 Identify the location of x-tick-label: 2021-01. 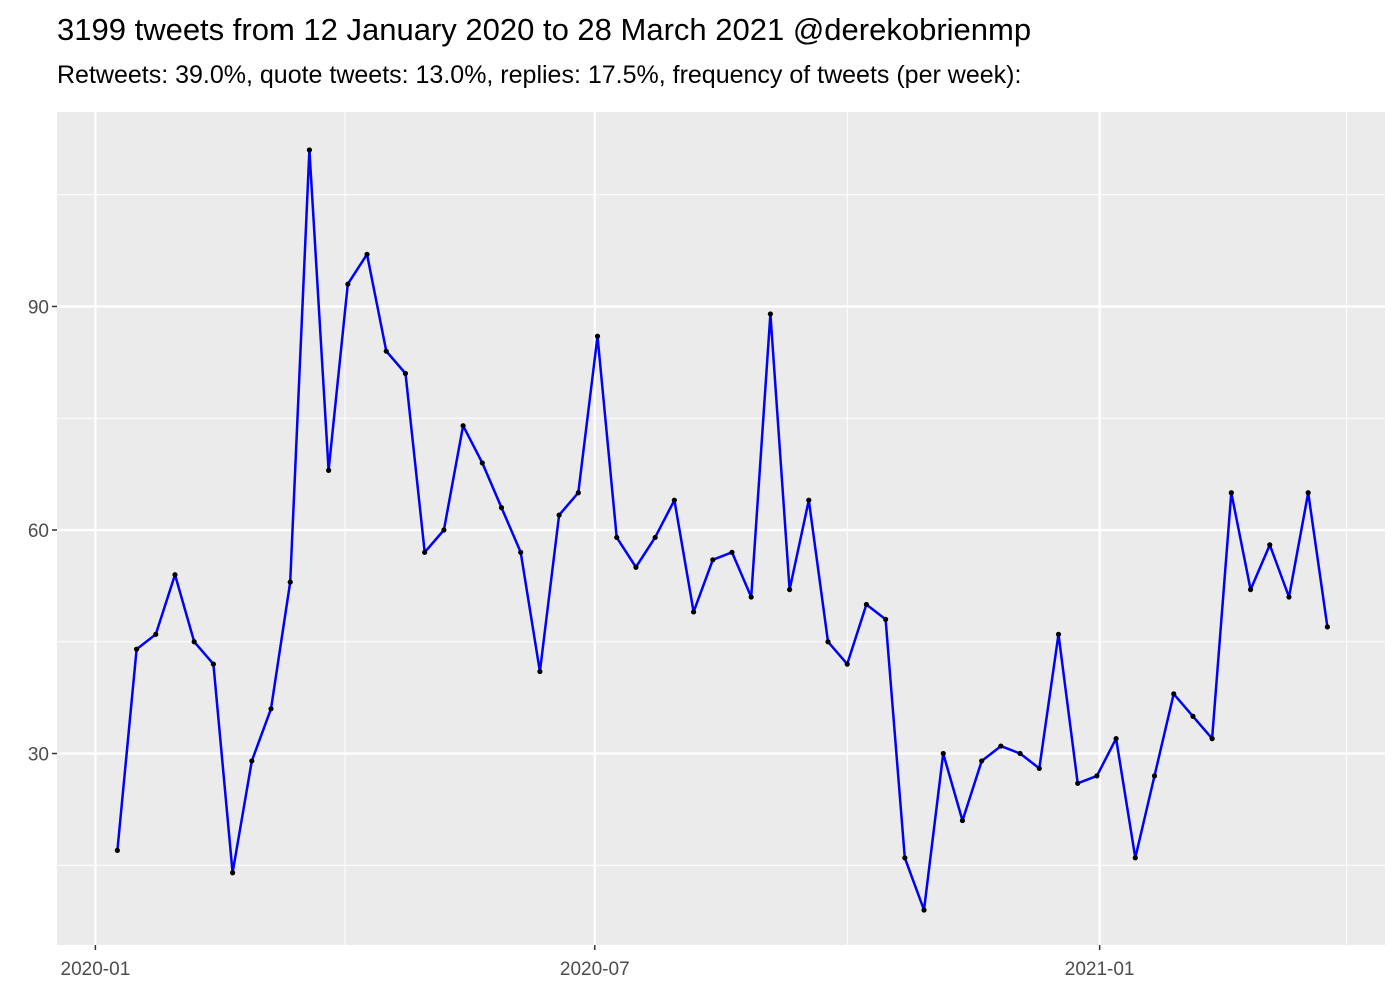
(1100, 969).